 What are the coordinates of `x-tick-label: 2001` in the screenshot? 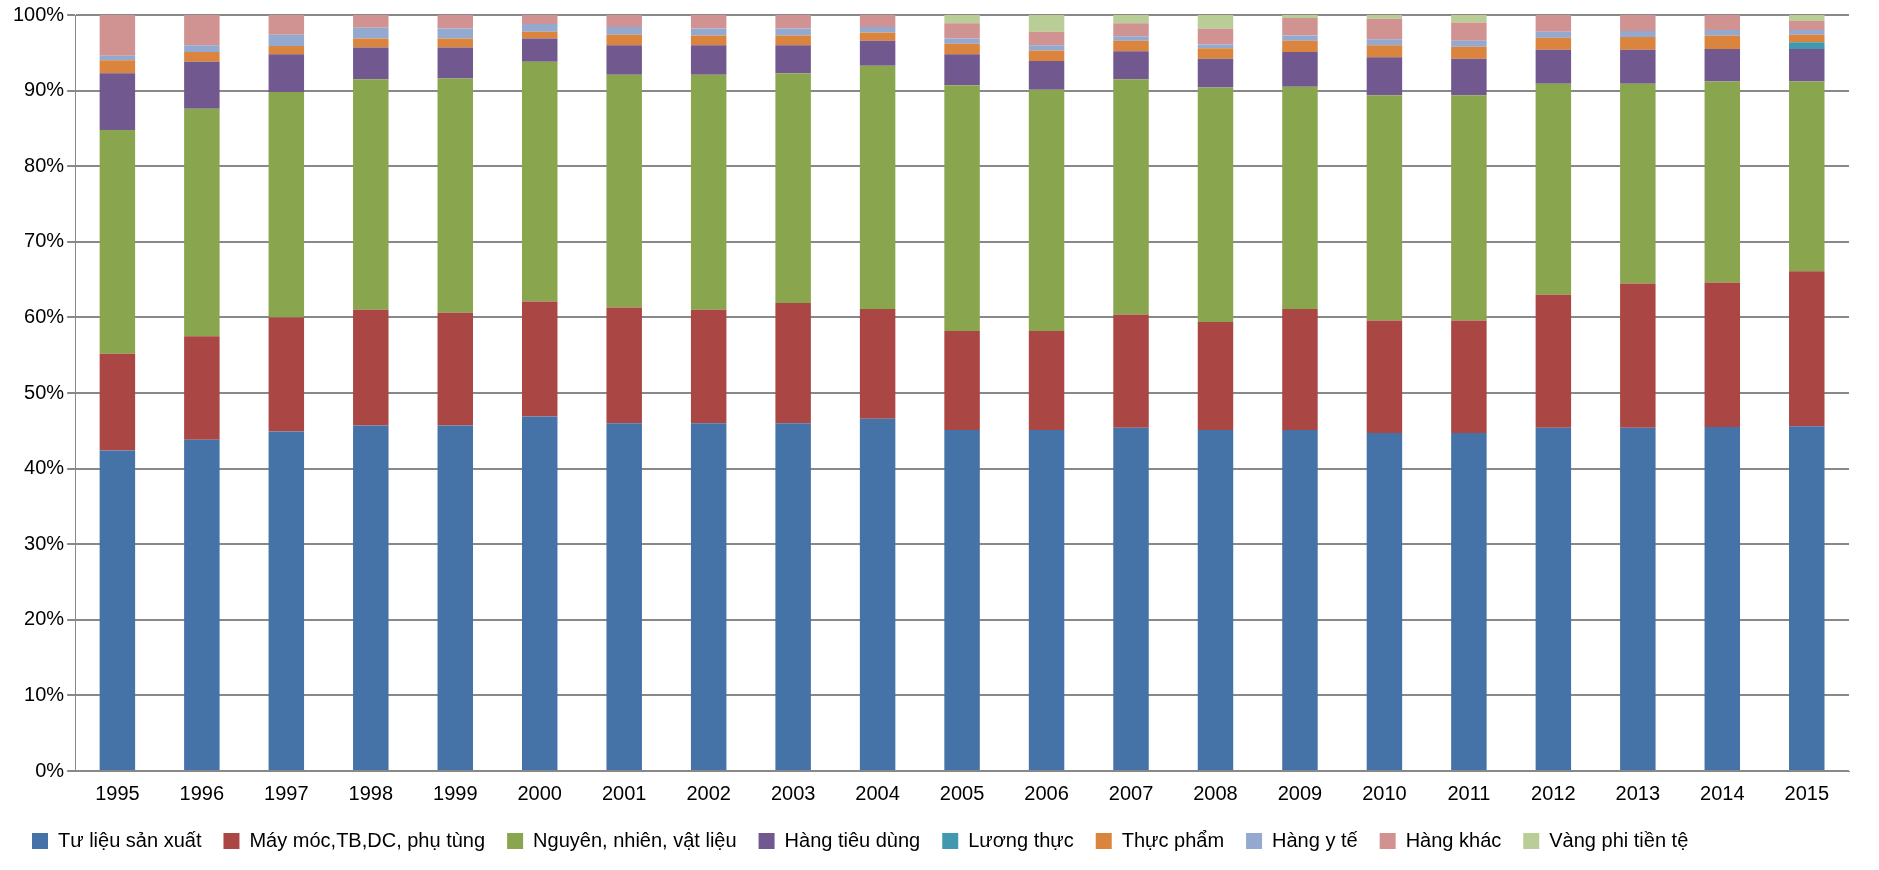 It's located at (624, 792).